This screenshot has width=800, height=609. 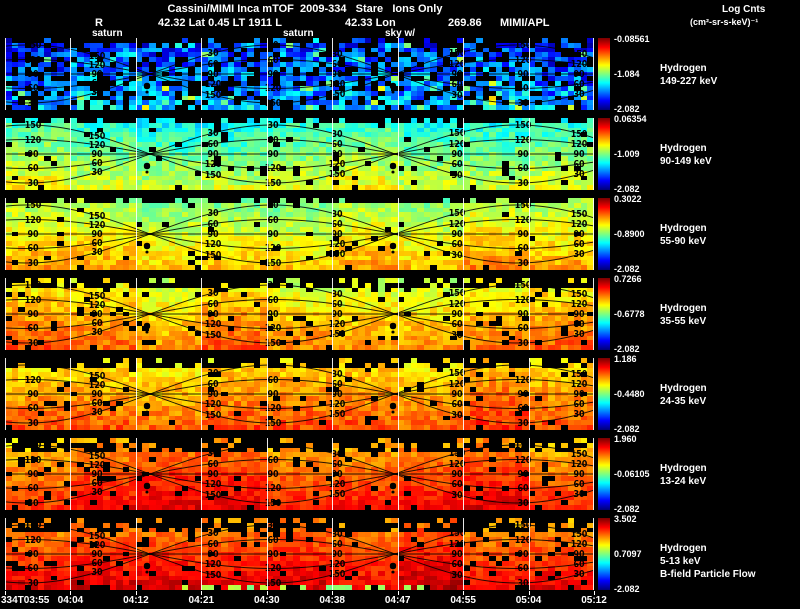 What do you see at coordinates (683, 395) in the screenshot?
I see `panel-label-block: Hydrogen 24-35 keV` at bounding box center [683, 395].